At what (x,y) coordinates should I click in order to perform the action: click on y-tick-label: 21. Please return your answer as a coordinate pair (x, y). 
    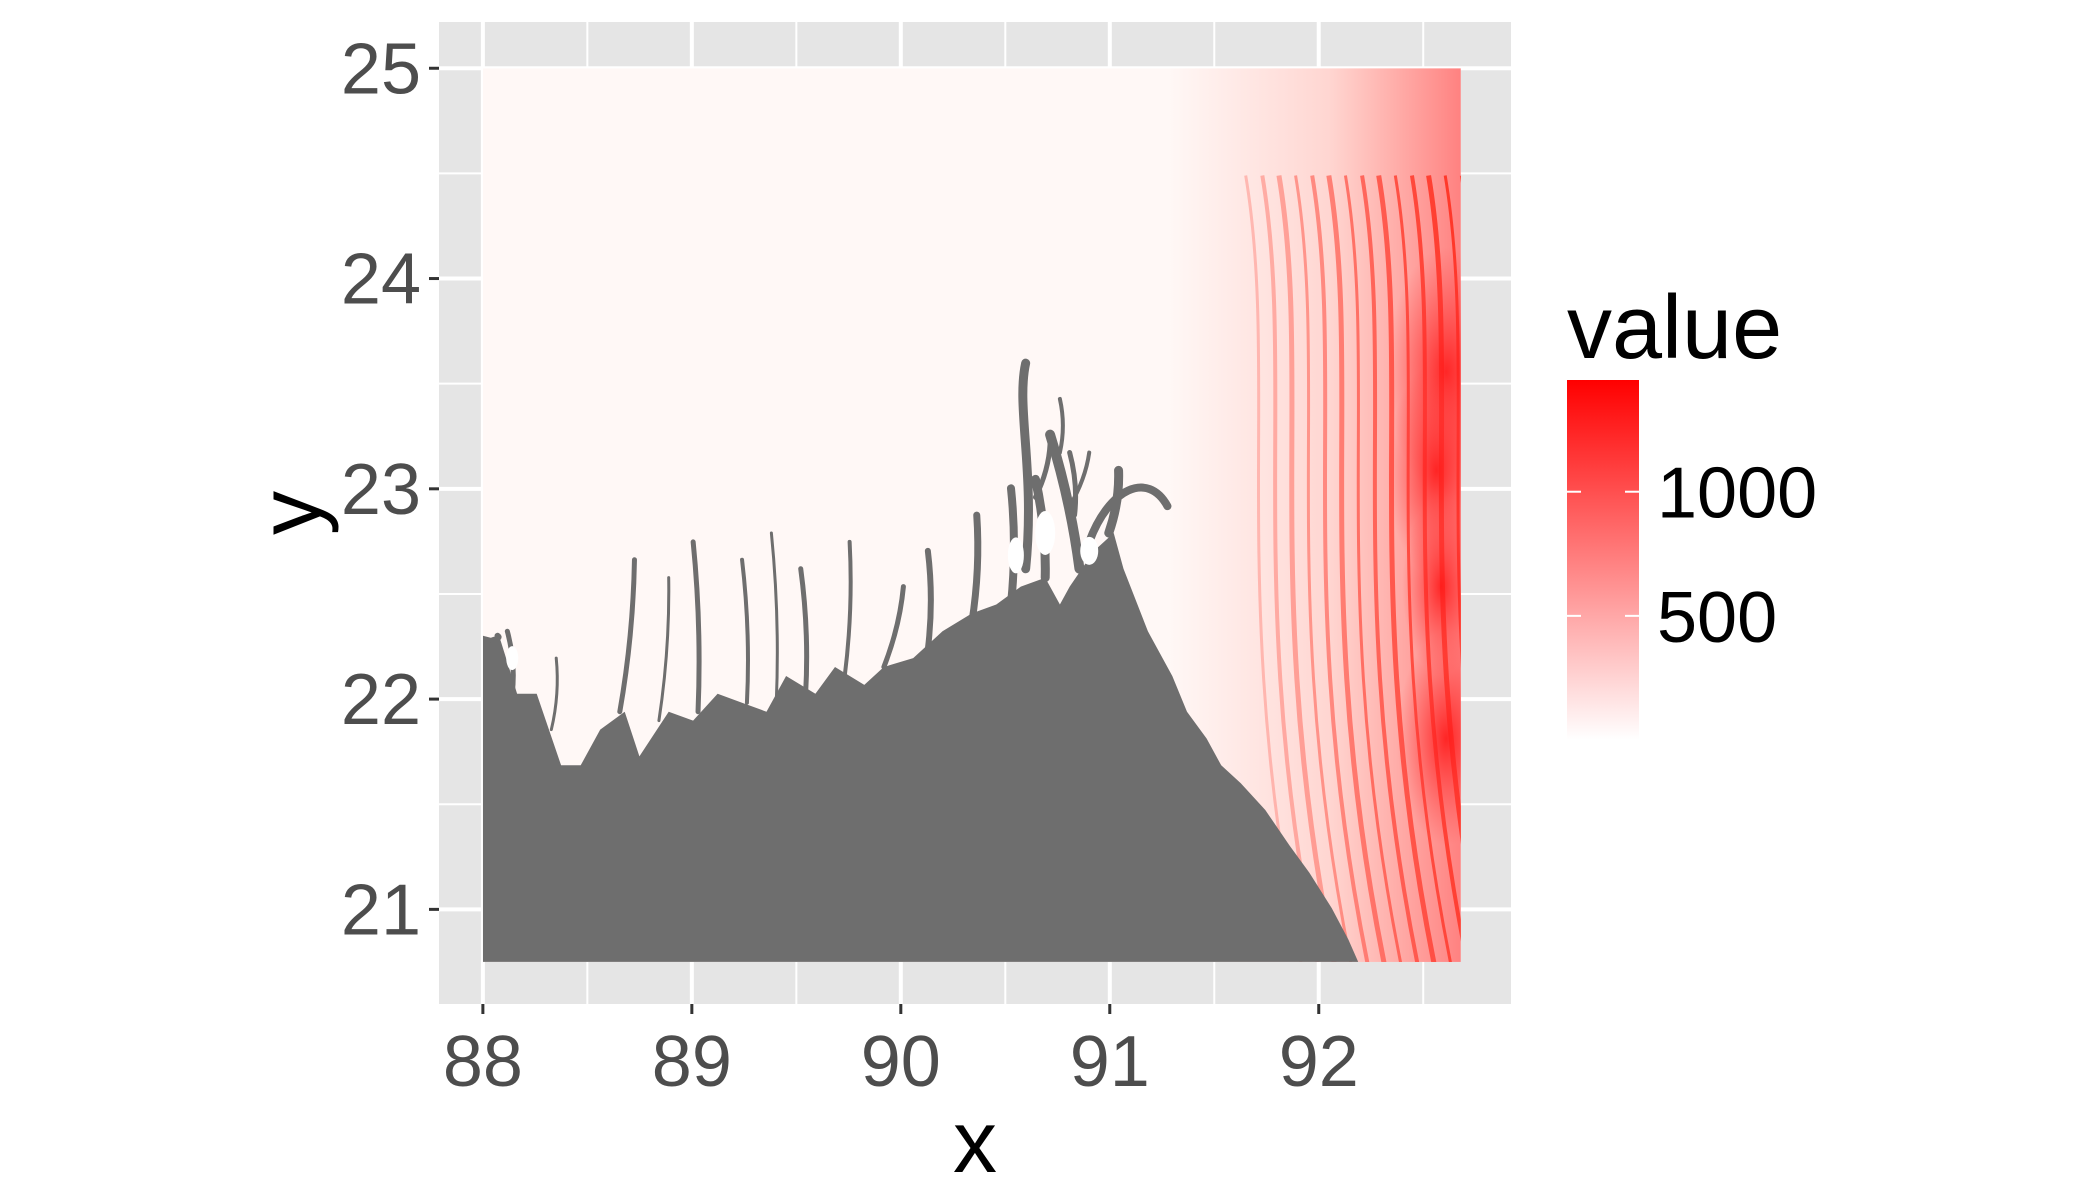
    Looking at the image, I should click on (381, 910).